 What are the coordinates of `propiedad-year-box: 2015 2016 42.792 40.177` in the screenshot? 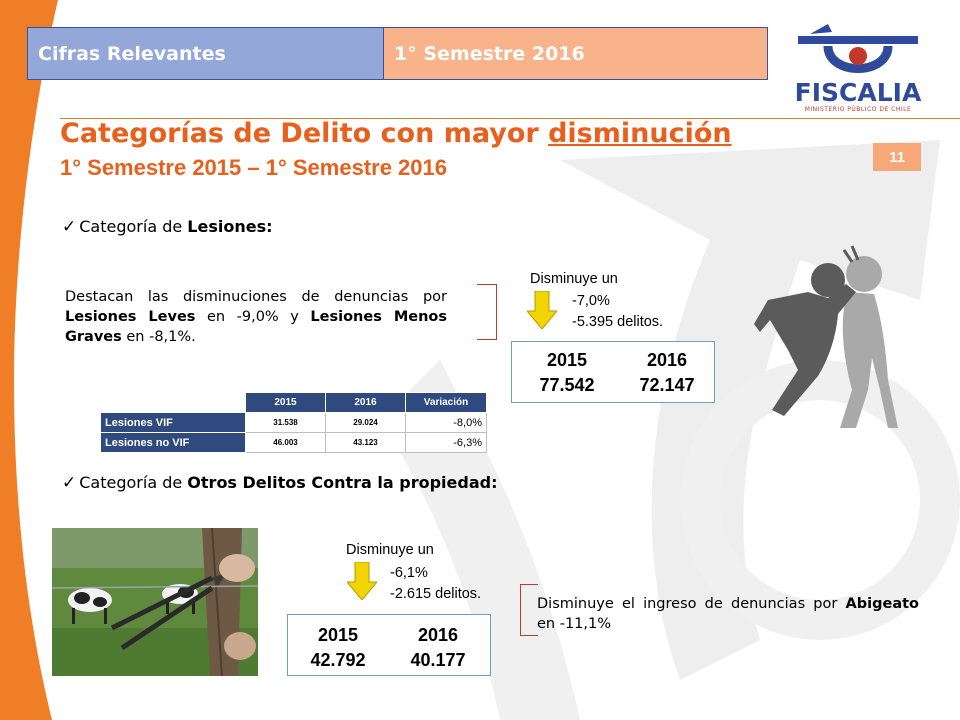 It's located at (389, 645).